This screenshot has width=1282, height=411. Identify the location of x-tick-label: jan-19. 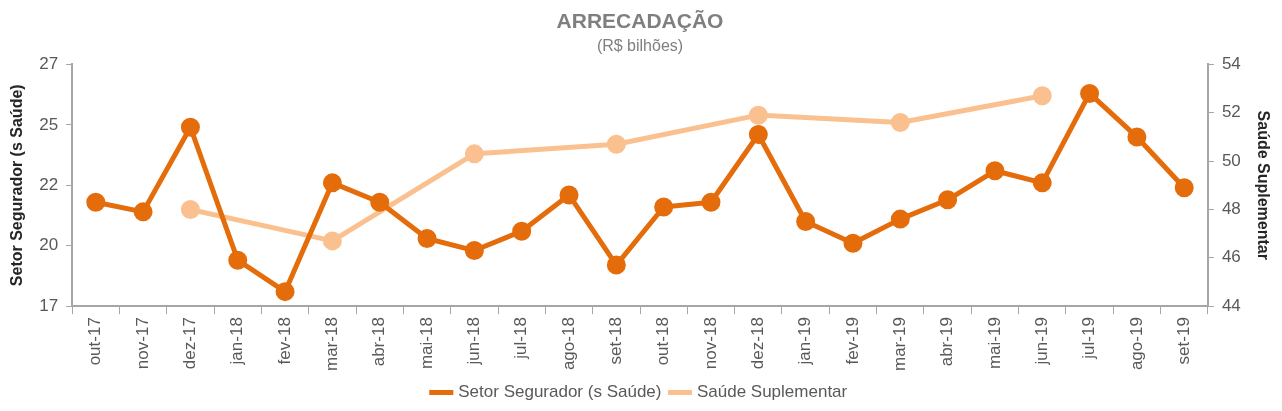
(805, 341).